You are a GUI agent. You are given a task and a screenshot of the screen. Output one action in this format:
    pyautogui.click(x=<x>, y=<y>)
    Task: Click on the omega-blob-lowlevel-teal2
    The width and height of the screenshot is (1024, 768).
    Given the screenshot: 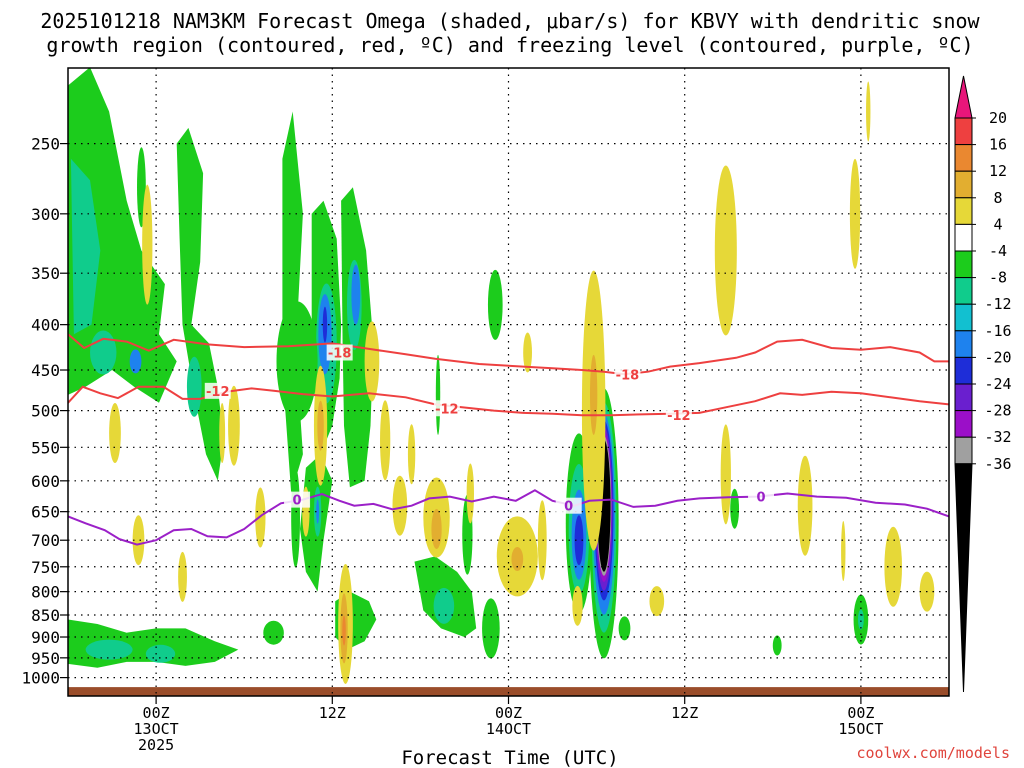 What is the action you would take?
    pyautogui.click(x=109, y=649)
    